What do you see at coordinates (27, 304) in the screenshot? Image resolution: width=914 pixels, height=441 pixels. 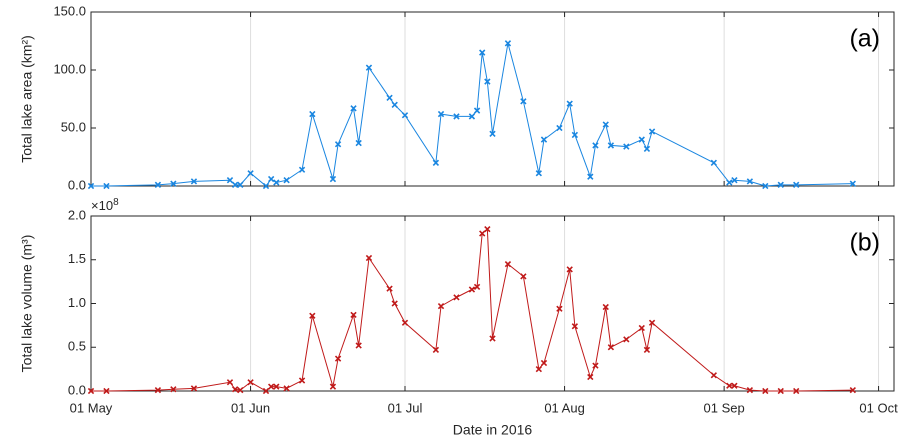 I see `y-axis-label: Total lake volume (m³)` at bounding box center [27, 304].